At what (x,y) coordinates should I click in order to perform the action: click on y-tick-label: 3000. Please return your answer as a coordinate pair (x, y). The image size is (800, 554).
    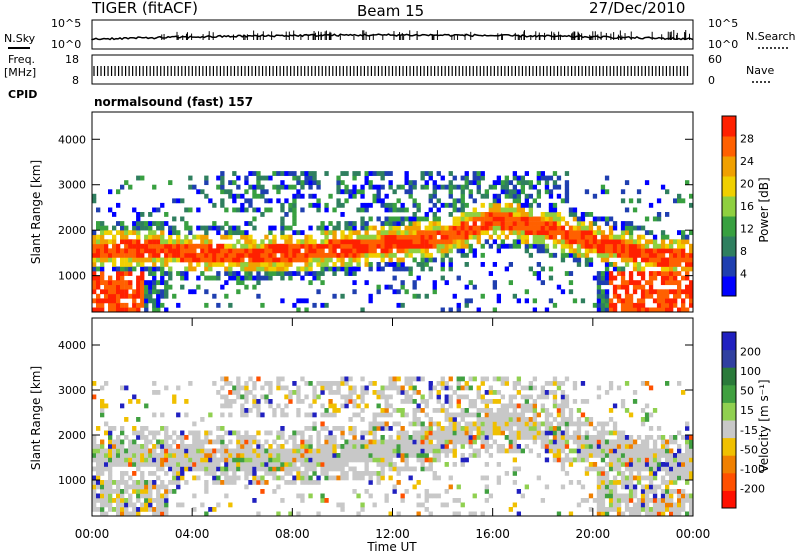
    Looking at the image, I should click on (72, 390).